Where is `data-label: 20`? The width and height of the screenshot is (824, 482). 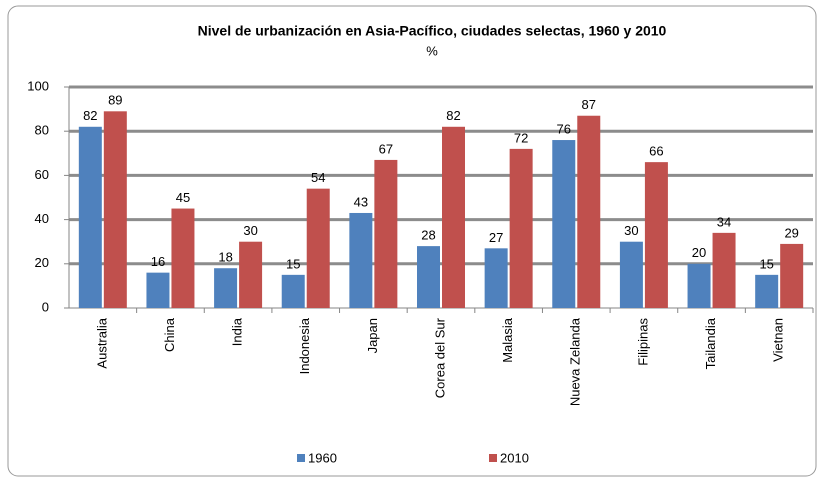
data-label: 20 is located at coordinates (699, 252).